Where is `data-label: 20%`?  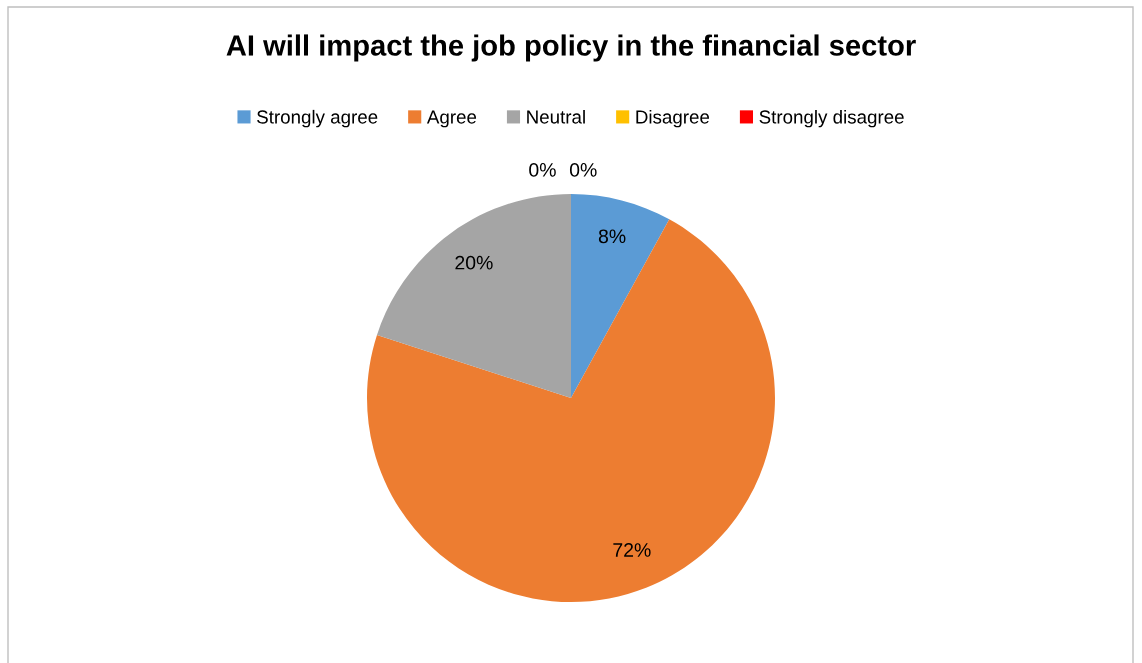 data-label: 20% is located at coordinates (474, 262).